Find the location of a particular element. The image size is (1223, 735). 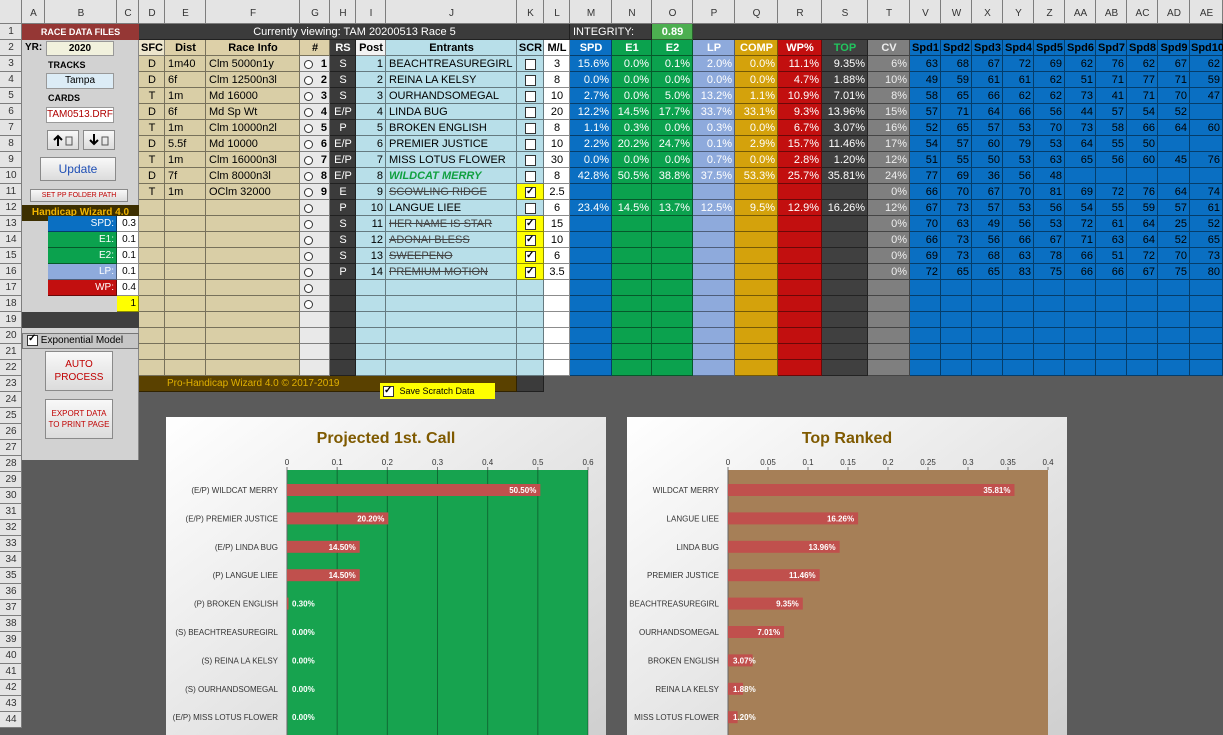

cell: E/P is located at coordinates (343, 112).